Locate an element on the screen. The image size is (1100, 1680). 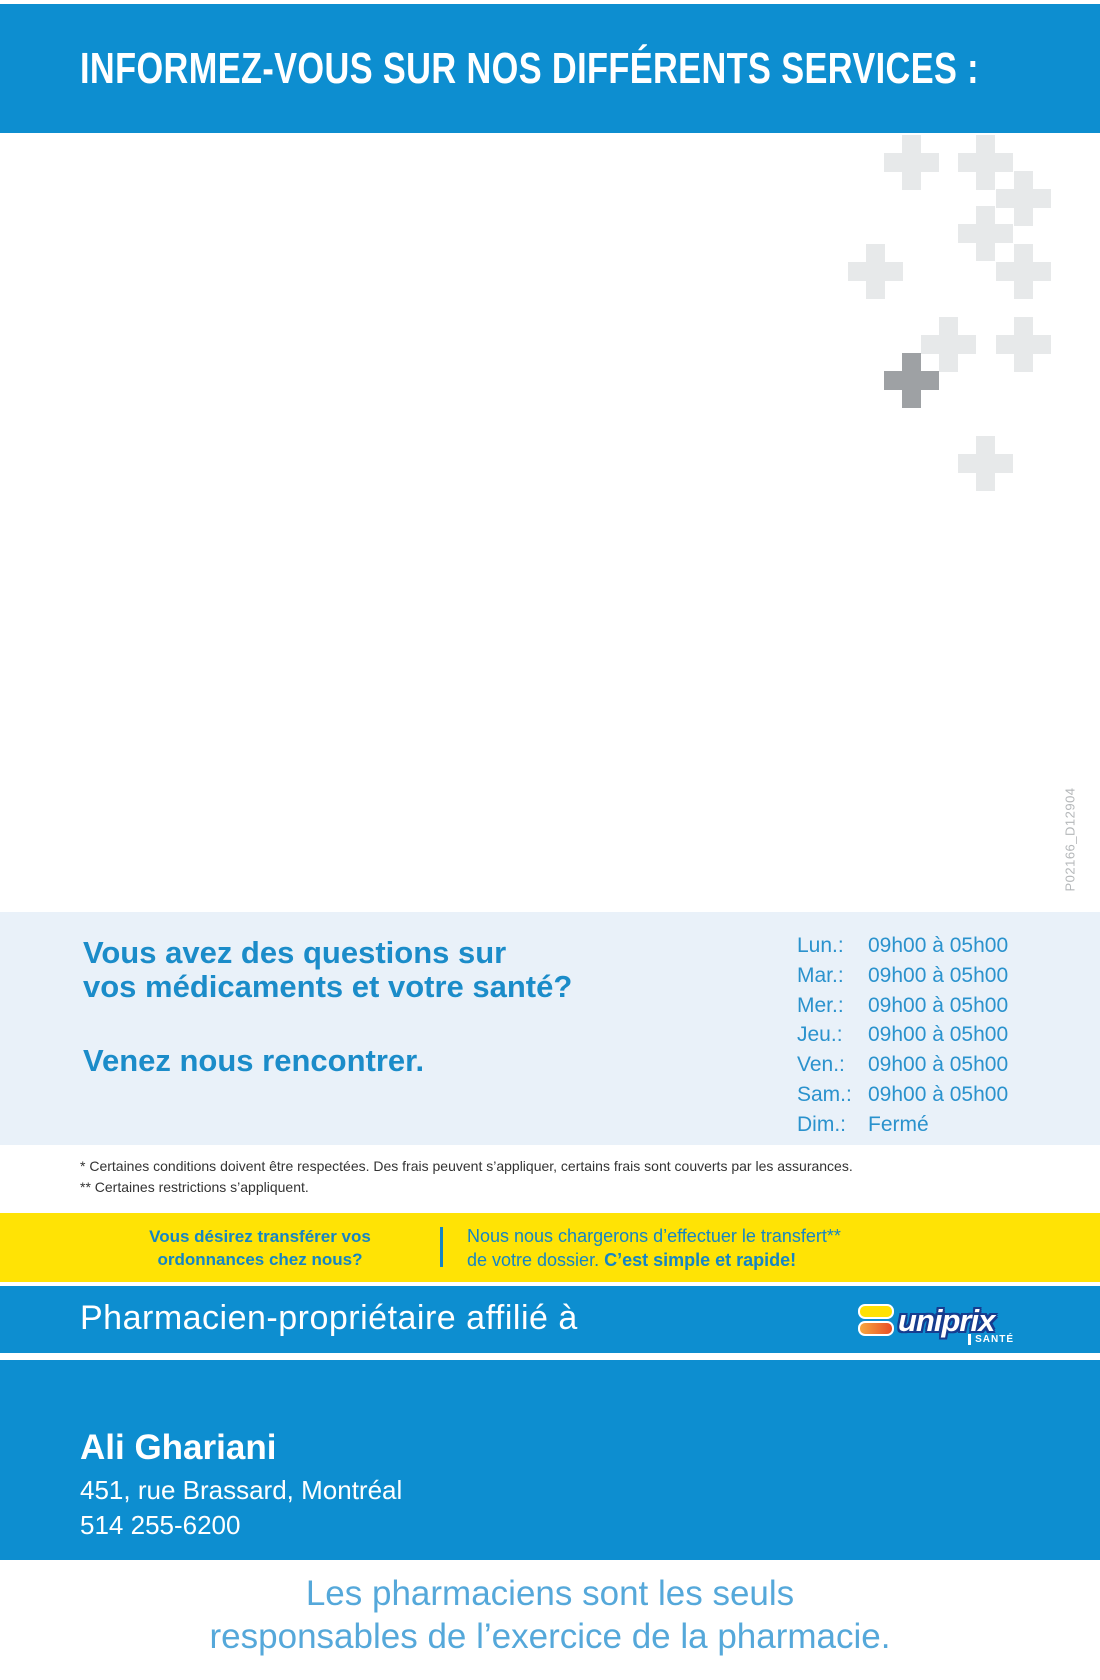
print-code: P02166_D12904 is located at coordinates (1070, 839).